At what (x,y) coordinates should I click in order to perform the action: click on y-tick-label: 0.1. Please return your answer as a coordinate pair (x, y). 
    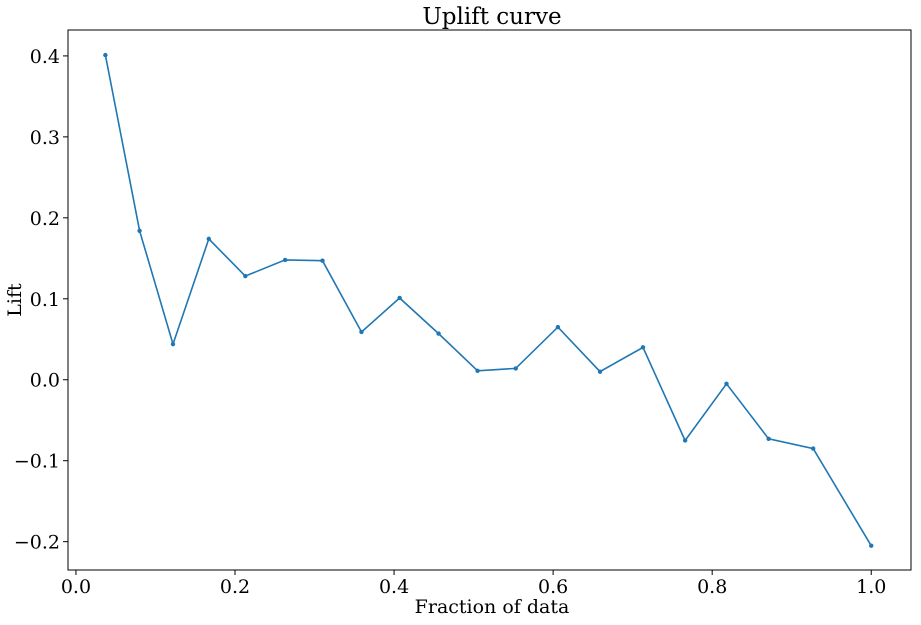
    Looking at the image, I should click on (45, 300).